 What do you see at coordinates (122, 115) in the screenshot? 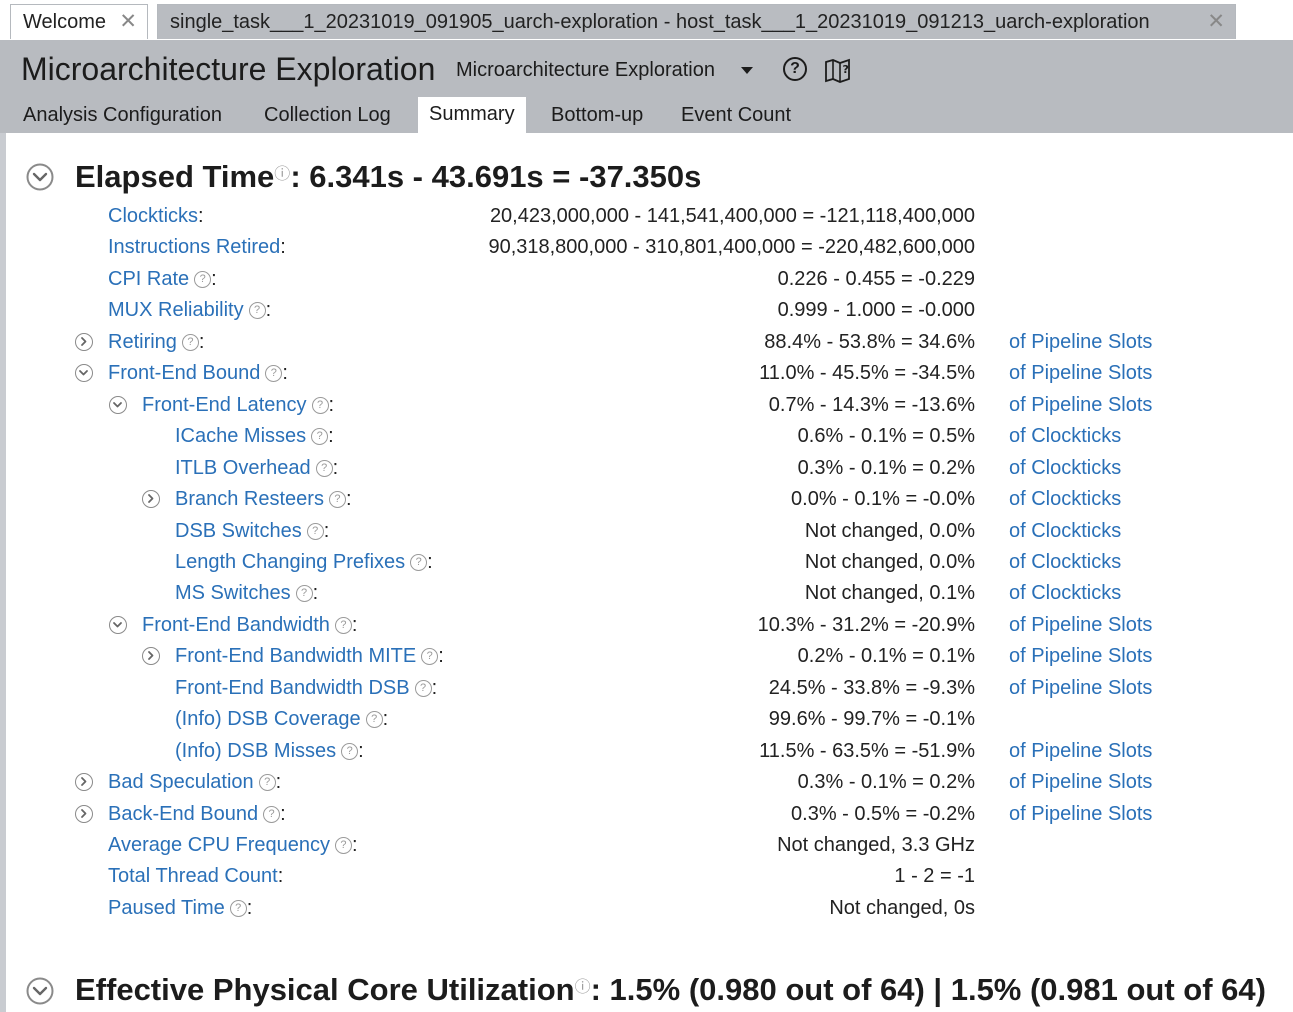
I see `tab-analysis-configuration: Analysis Configuration` at bounding box center [122, 115].